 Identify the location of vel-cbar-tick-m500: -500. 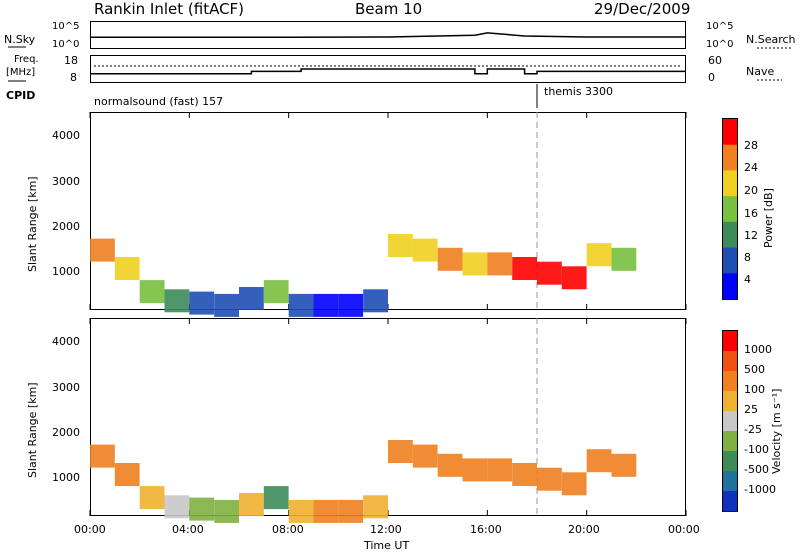
(756, 469).